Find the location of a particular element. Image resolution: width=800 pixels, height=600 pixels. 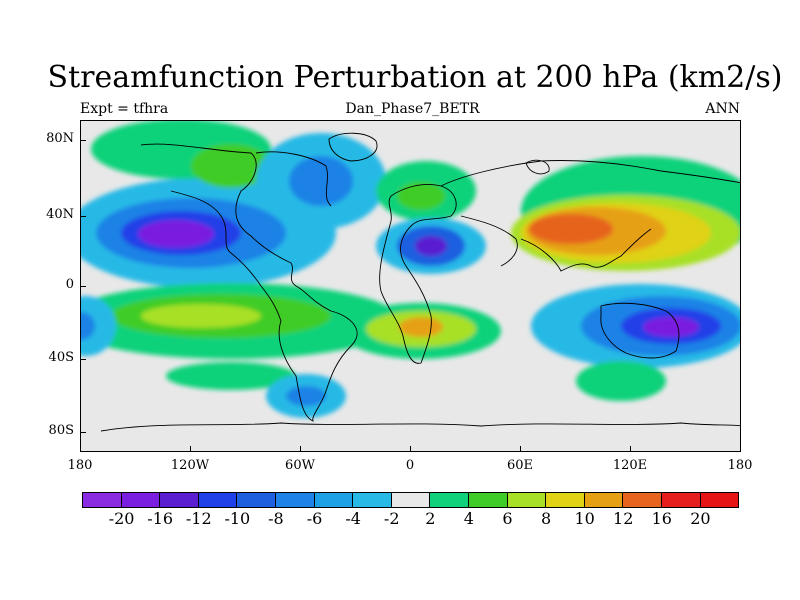

season-label: ANN is located at coordinates (722, 109).